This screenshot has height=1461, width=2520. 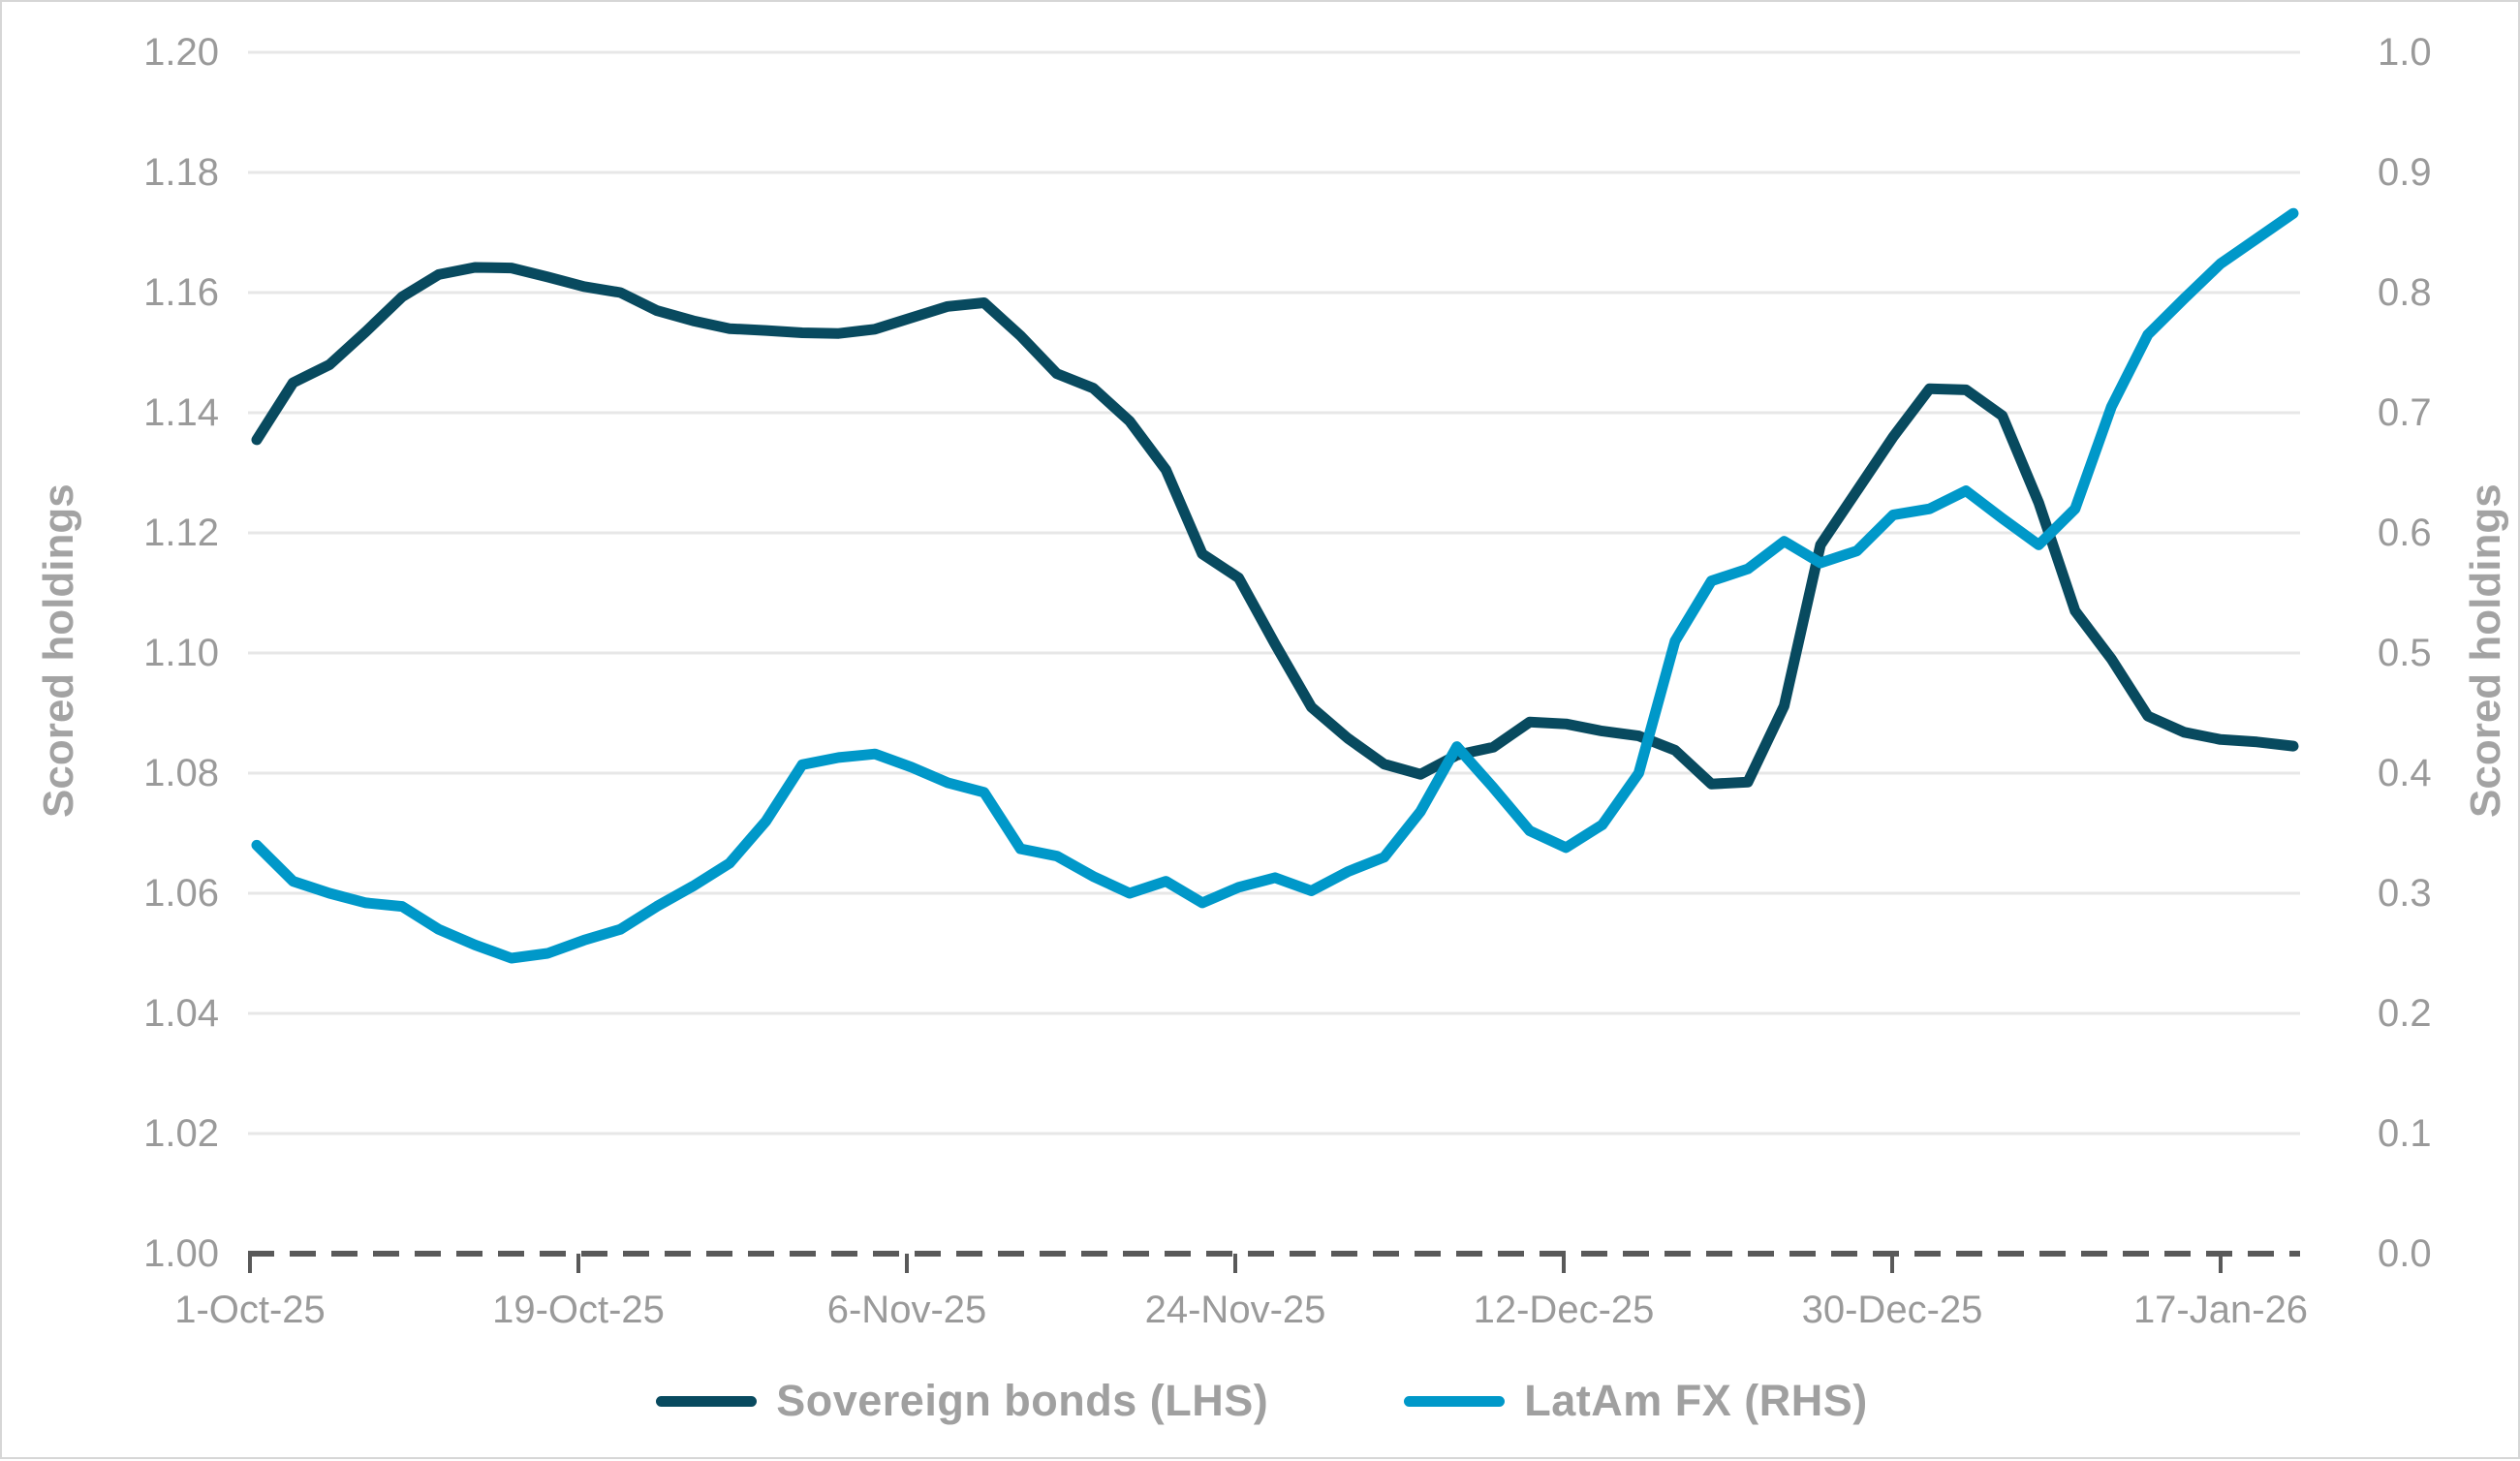 I want to click on y-axis-right-tick-label: 0.1, so click(x=2405, y=1134).